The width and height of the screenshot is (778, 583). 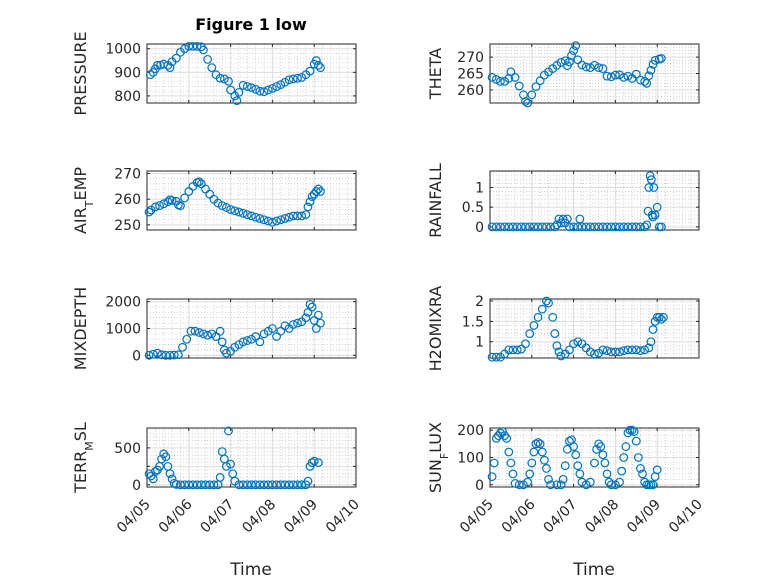 I want to click on y-tick-label: 270, so click(x=127, y=175).